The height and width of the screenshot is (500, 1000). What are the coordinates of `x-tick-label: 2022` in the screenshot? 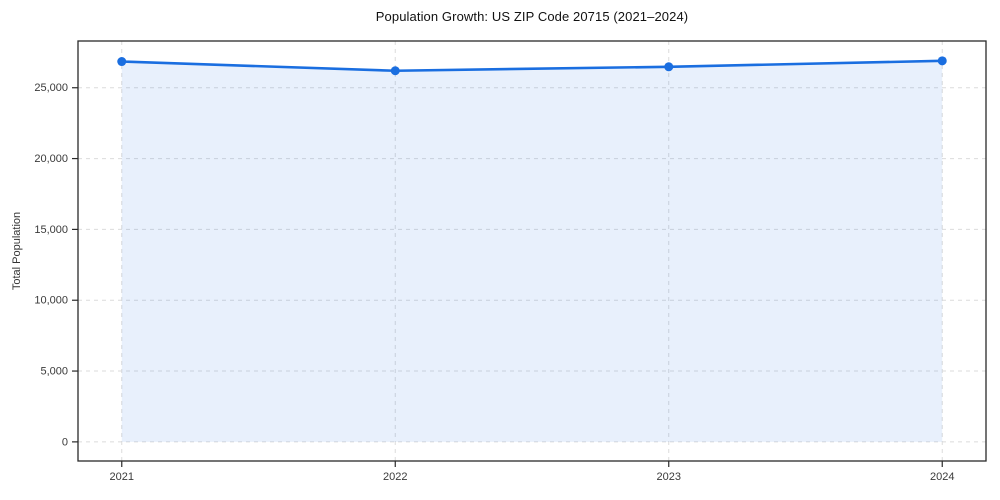 It's located at (395, 477).